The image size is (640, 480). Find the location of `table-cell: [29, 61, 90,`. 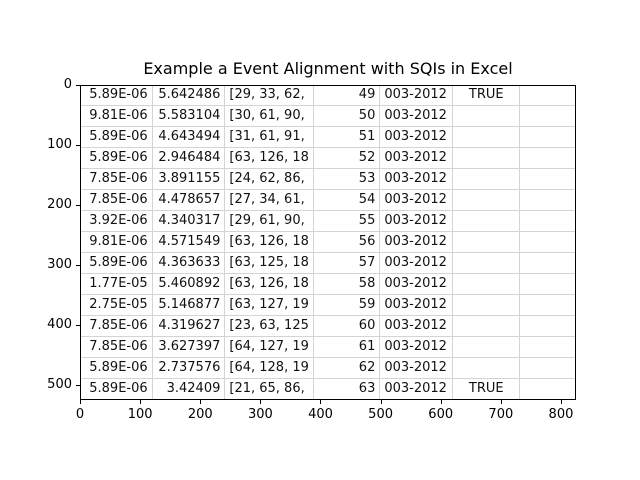

table-cell: [29, 61, 90, is located at coordinates (269, 221).